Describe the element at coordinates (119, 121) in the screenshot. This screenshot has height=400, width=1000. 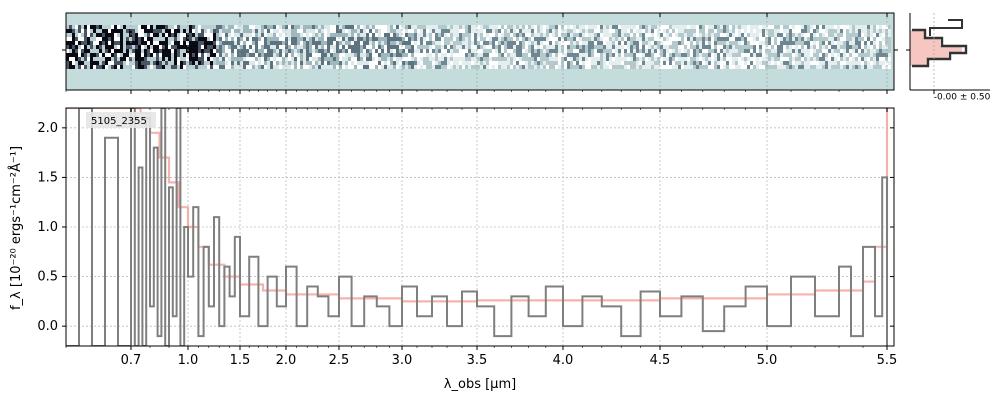
I see `object-label: 5105_2355` at that location.